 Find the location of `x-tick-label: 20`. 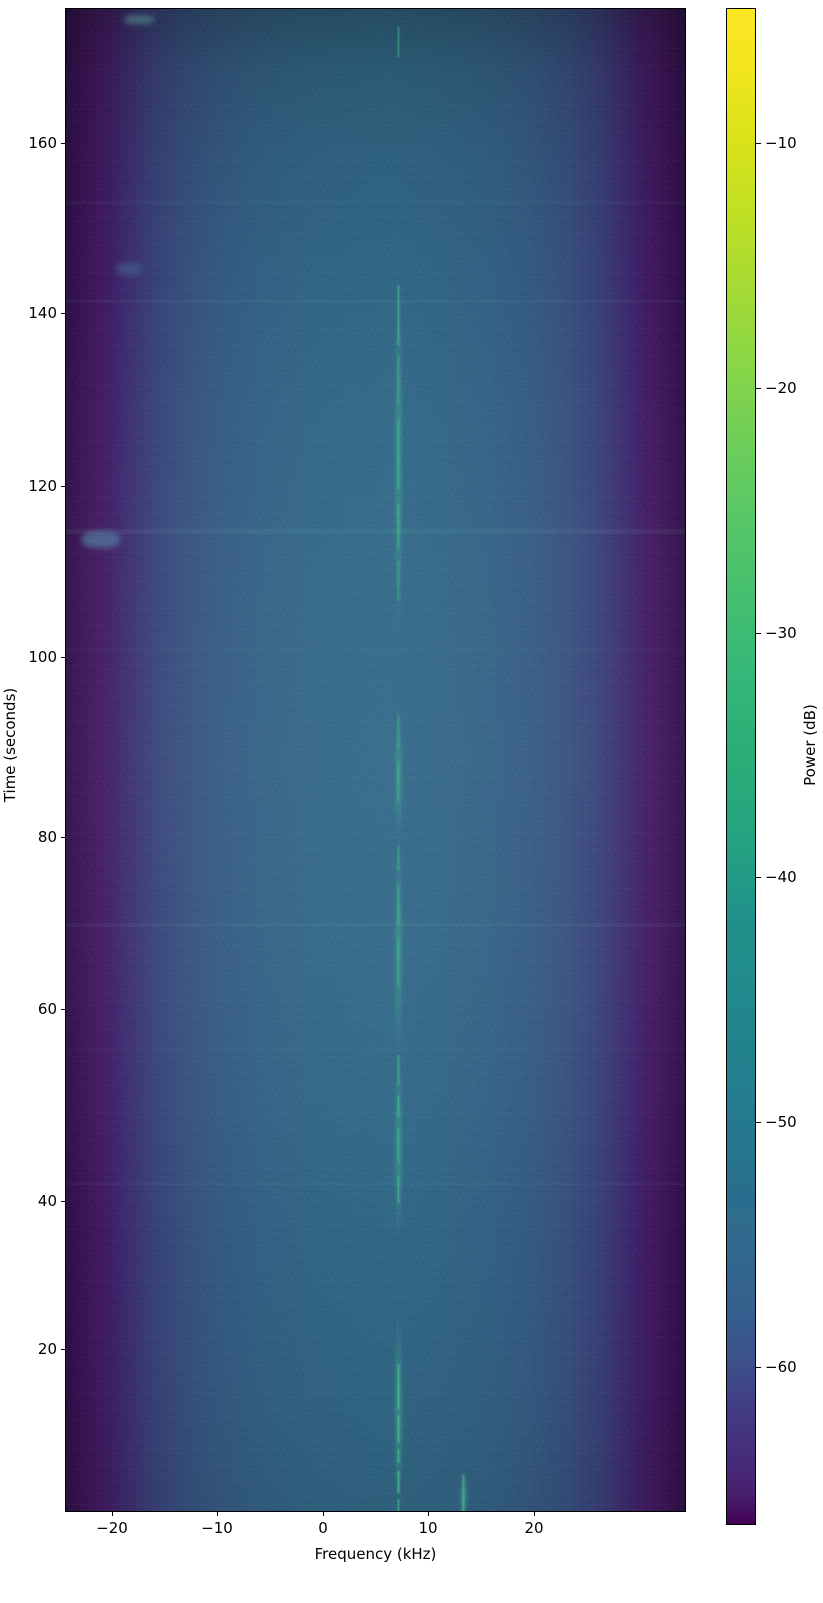

x-tick-label: 20 is located at coordinates (534, 1528).